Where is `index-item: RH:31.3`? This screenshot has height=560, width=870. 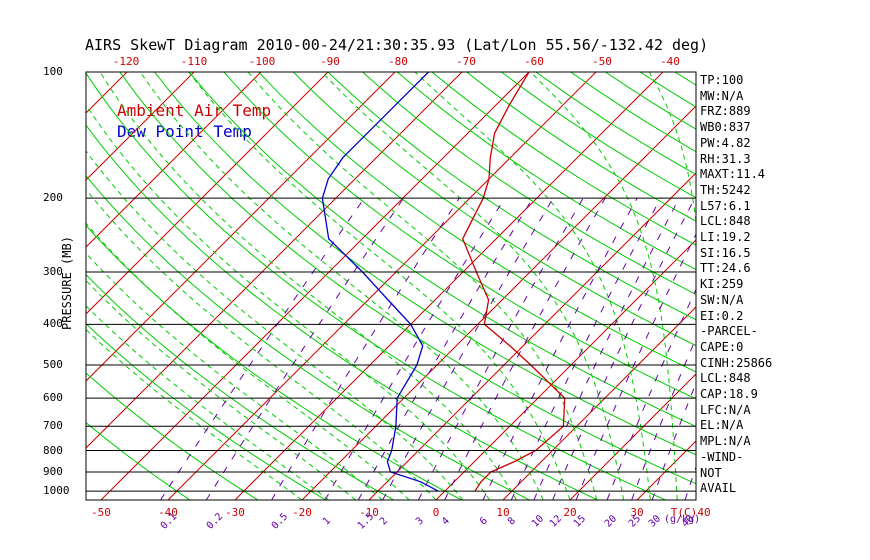 index-item: RH:31.3 is located at coordinates (725, 158).